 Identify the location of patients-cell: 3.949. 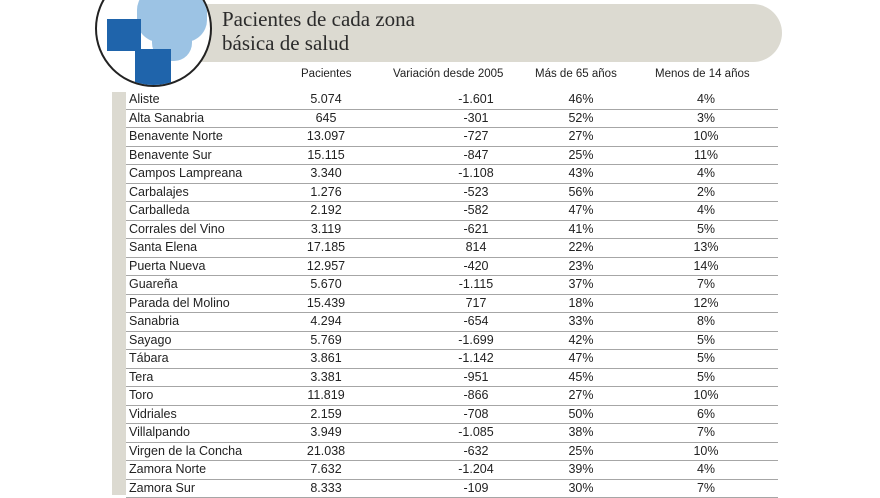
(326, 433).